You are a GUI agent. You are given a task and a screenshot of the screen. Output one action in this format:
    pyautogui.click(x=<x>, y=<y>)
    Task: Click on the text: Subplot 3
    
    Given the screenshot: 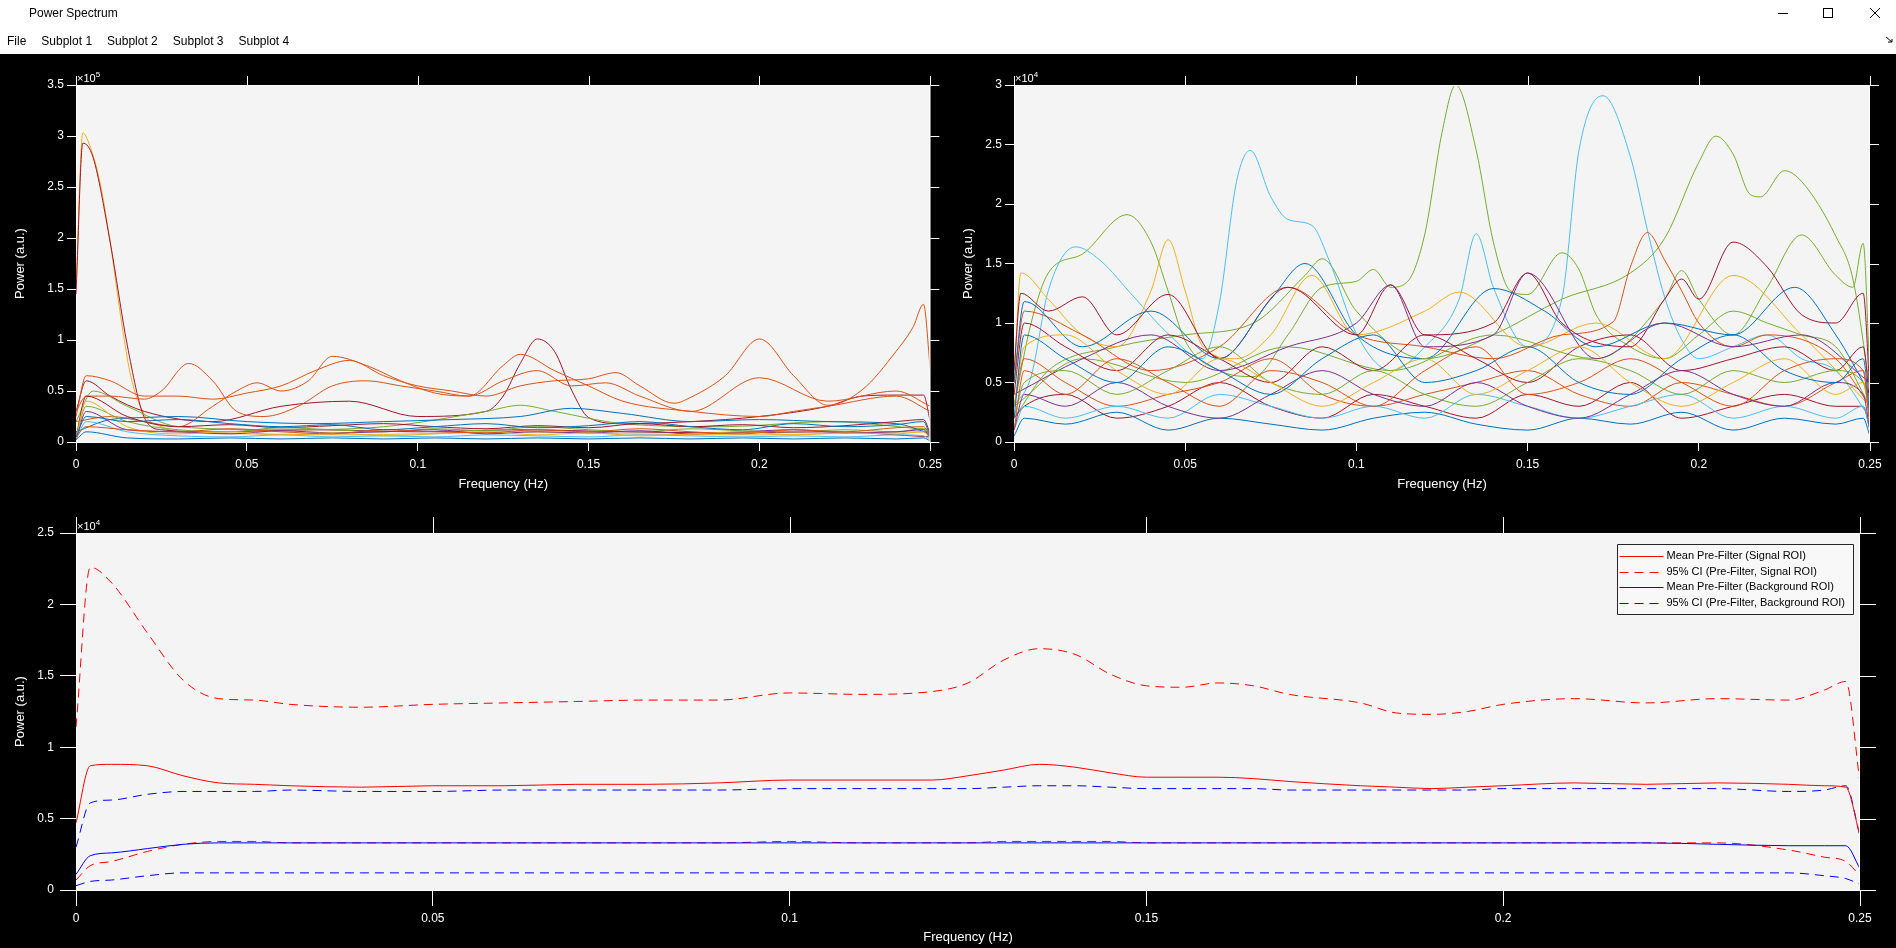 What is the action you would take?
    pyautogui.click(x=198, y=41)
    